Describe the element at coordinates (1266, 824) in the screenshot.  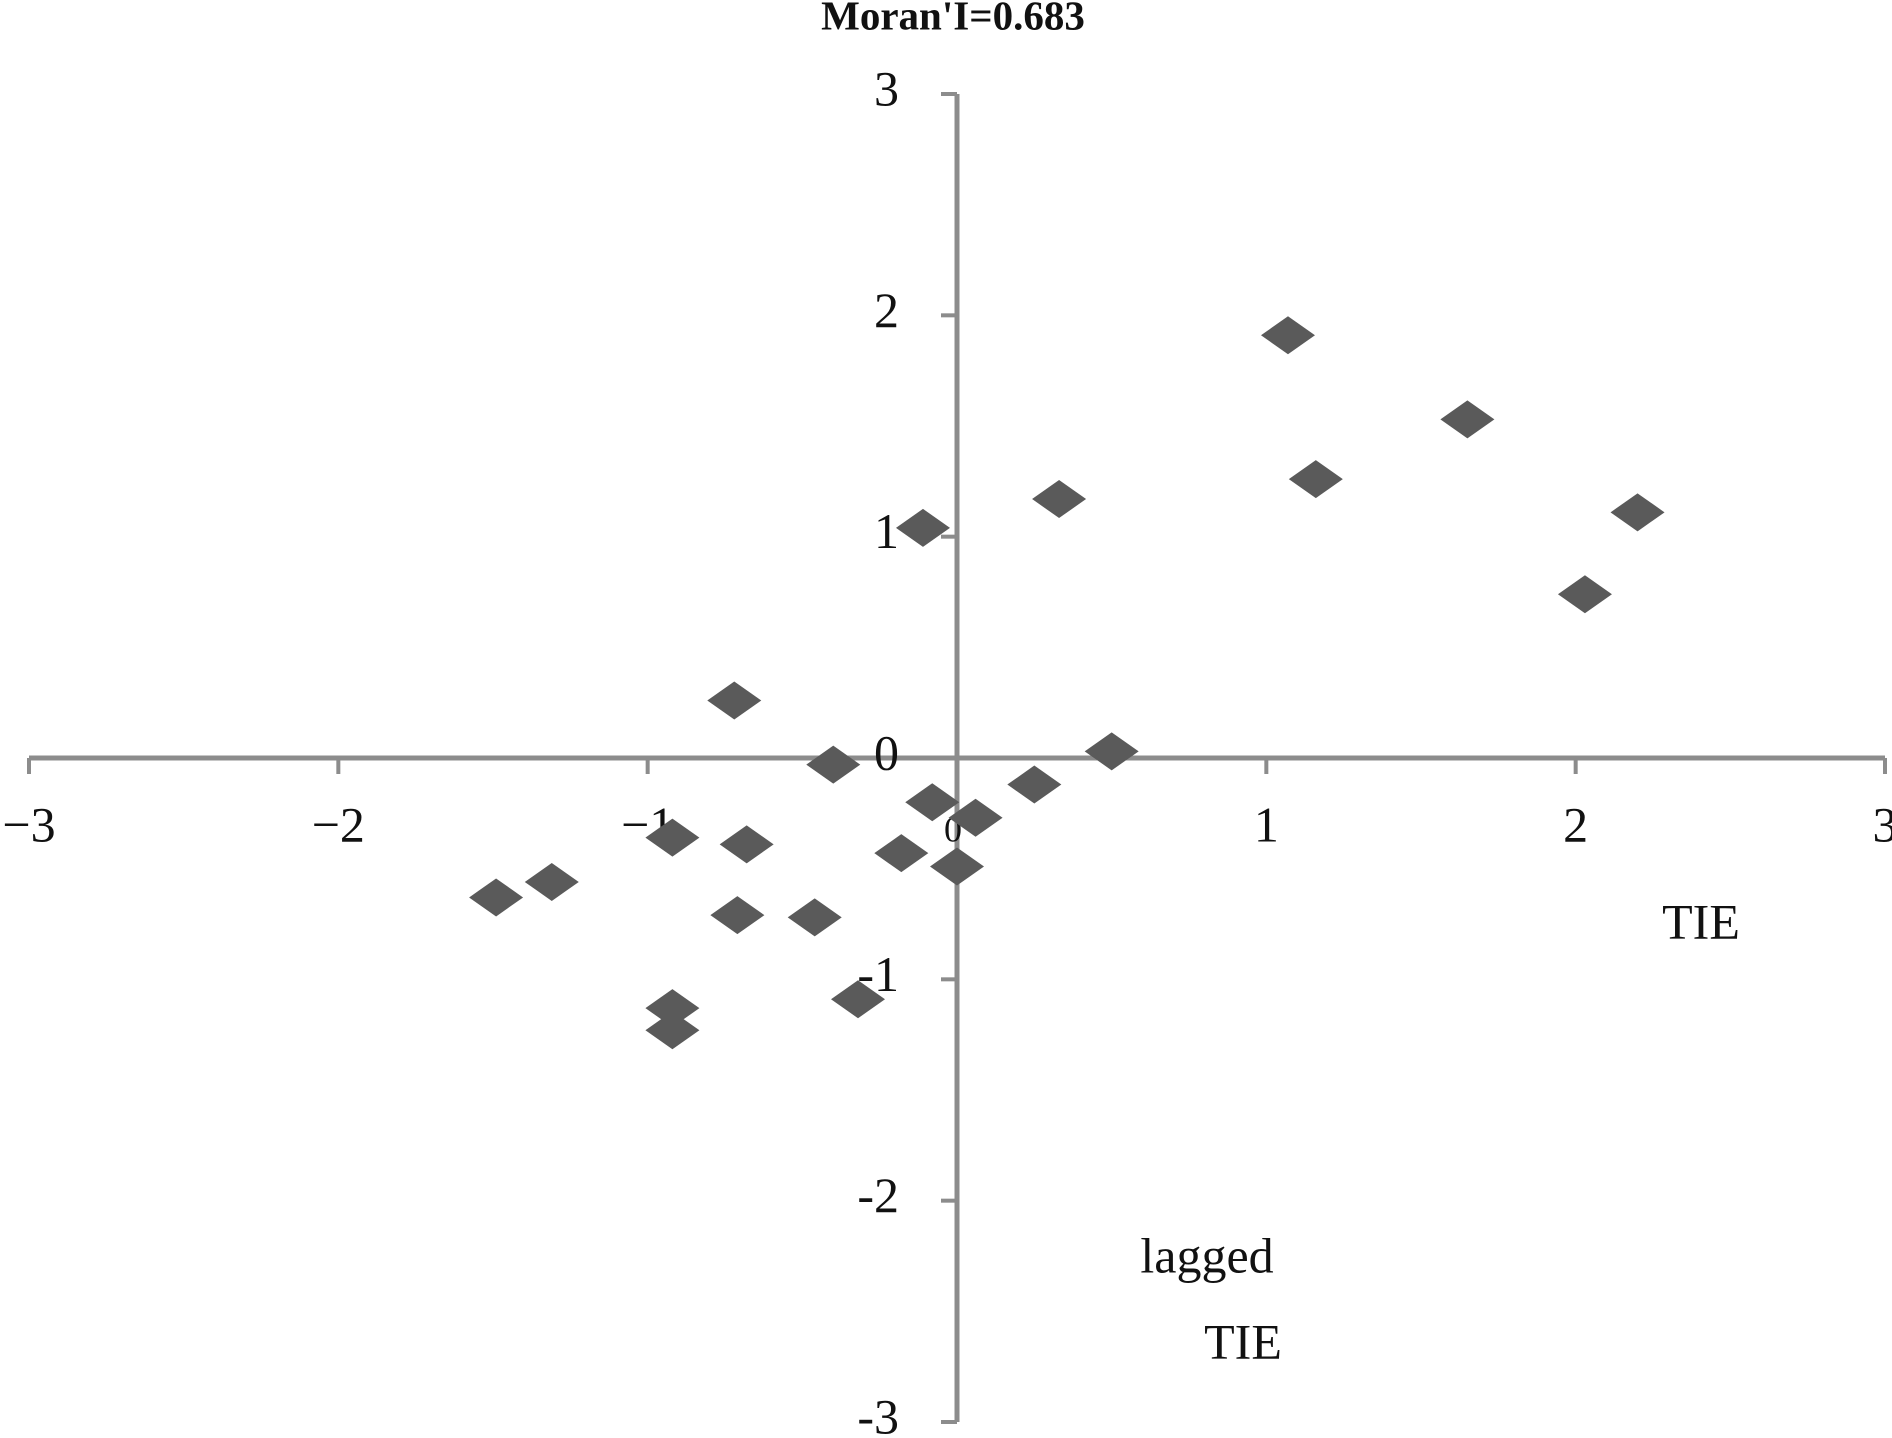
I see `x-tick-label: 1` at that location.